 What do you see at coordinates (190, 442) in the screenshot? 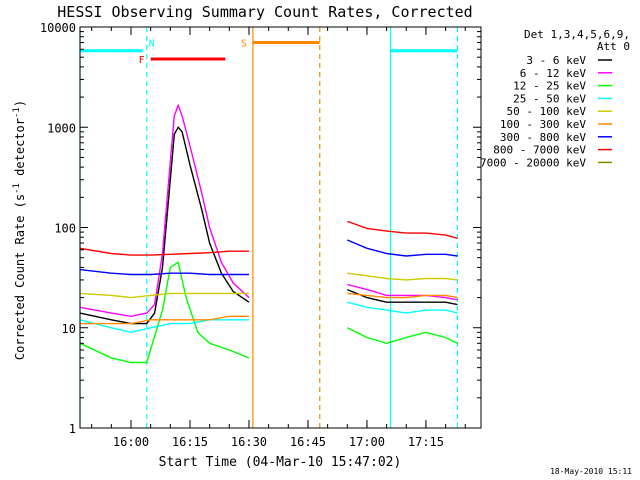
I see `x-tick-label: 16:15` at bounding box center [190, 442].